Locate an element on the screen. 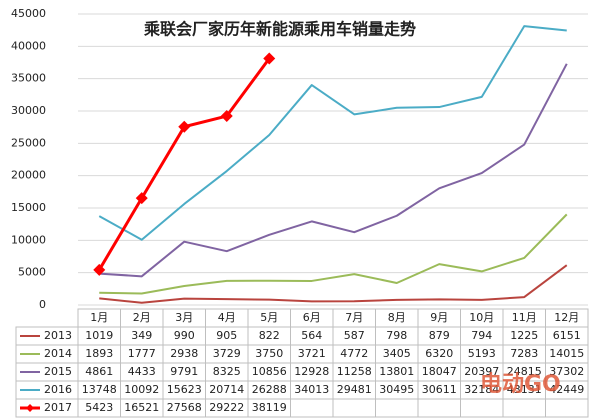  table-value: 30611 is located at coordinates (439, 389).